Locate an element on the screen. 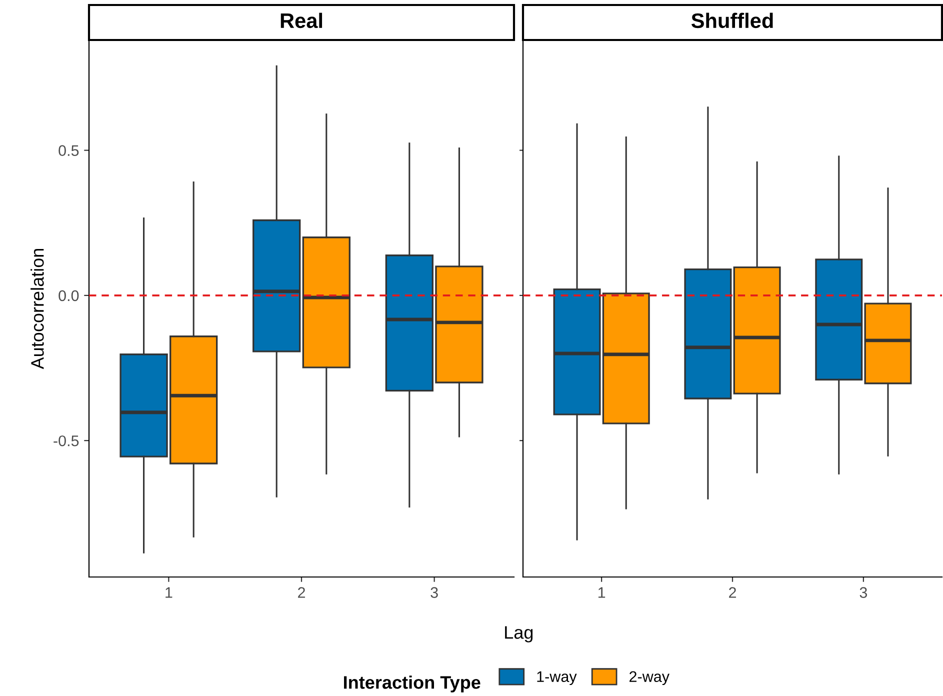 This screenshot has width=943, height=696. y-axis-title: Autocorrelation is located at coordinates (37, 309).